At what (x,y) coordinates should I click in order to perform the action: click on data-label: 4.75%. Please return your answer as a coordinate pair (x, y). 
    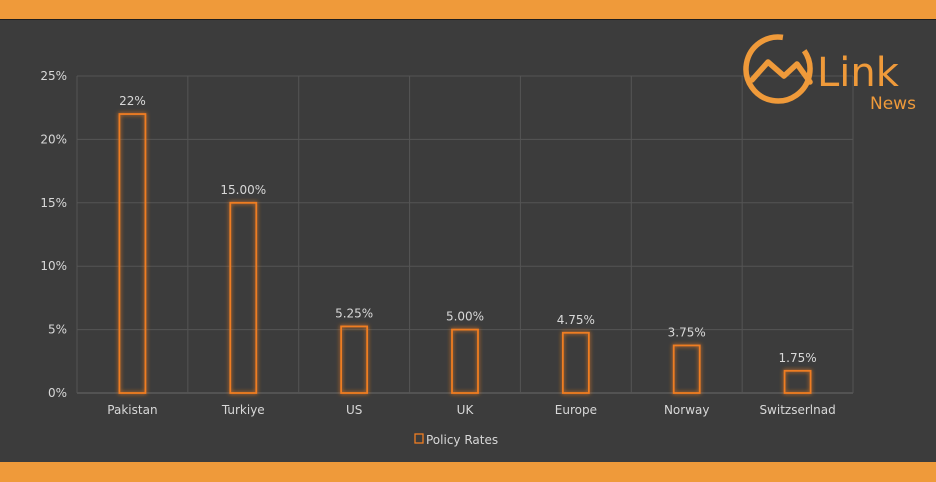
    Looking at the image, I should click on (576, 320).